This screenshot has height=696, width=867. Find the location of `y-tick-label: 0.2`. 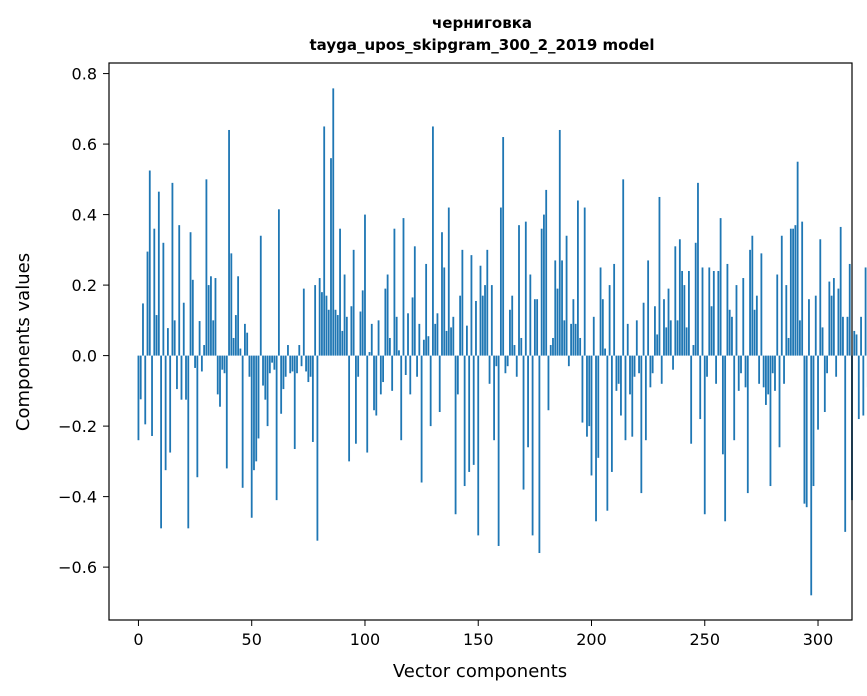

y-tick-label: 0.2 is located at coordinates (84, 285).